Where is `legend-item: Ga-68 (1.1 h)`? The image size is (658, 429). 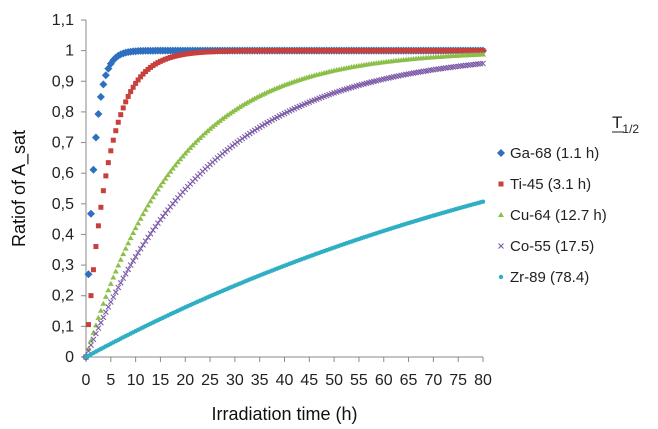
legend-item: Ga-68 (1.1 h) is located at coordinates (548, 153).